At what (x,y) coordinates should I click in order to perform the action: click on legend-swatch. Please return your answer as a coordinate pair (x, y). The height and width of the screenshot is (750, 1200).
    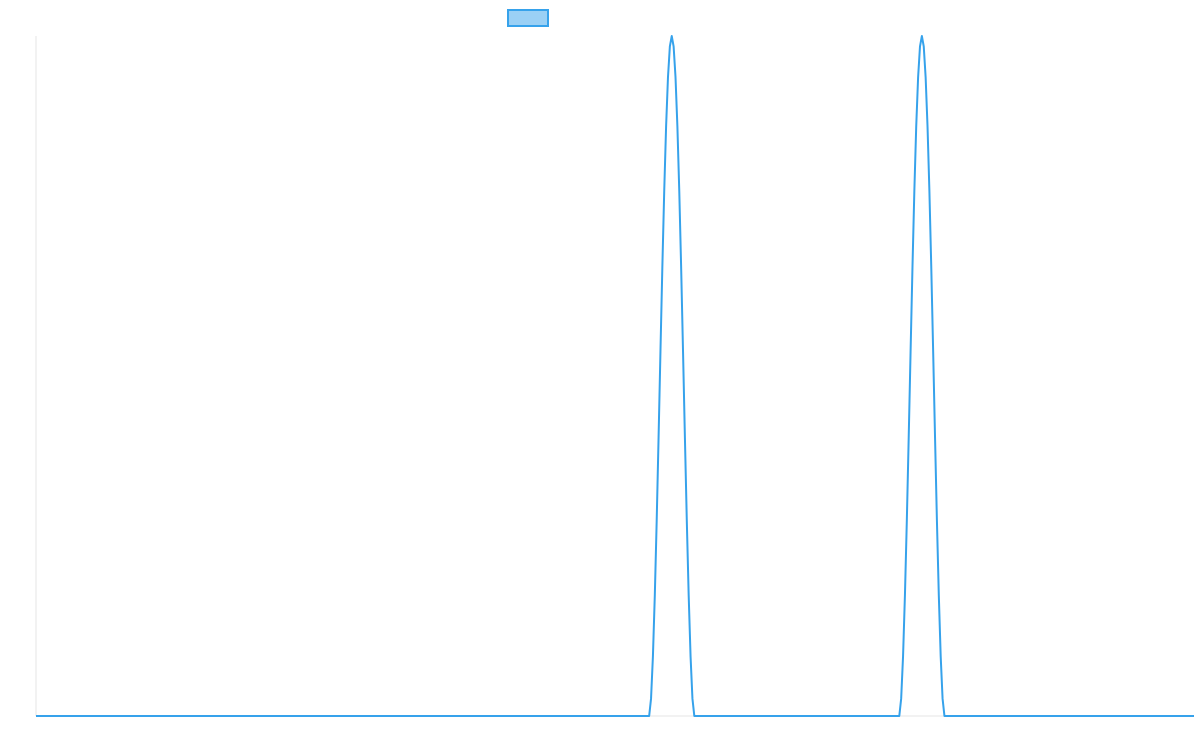
    Looking at the image, I should click on (528, 18).